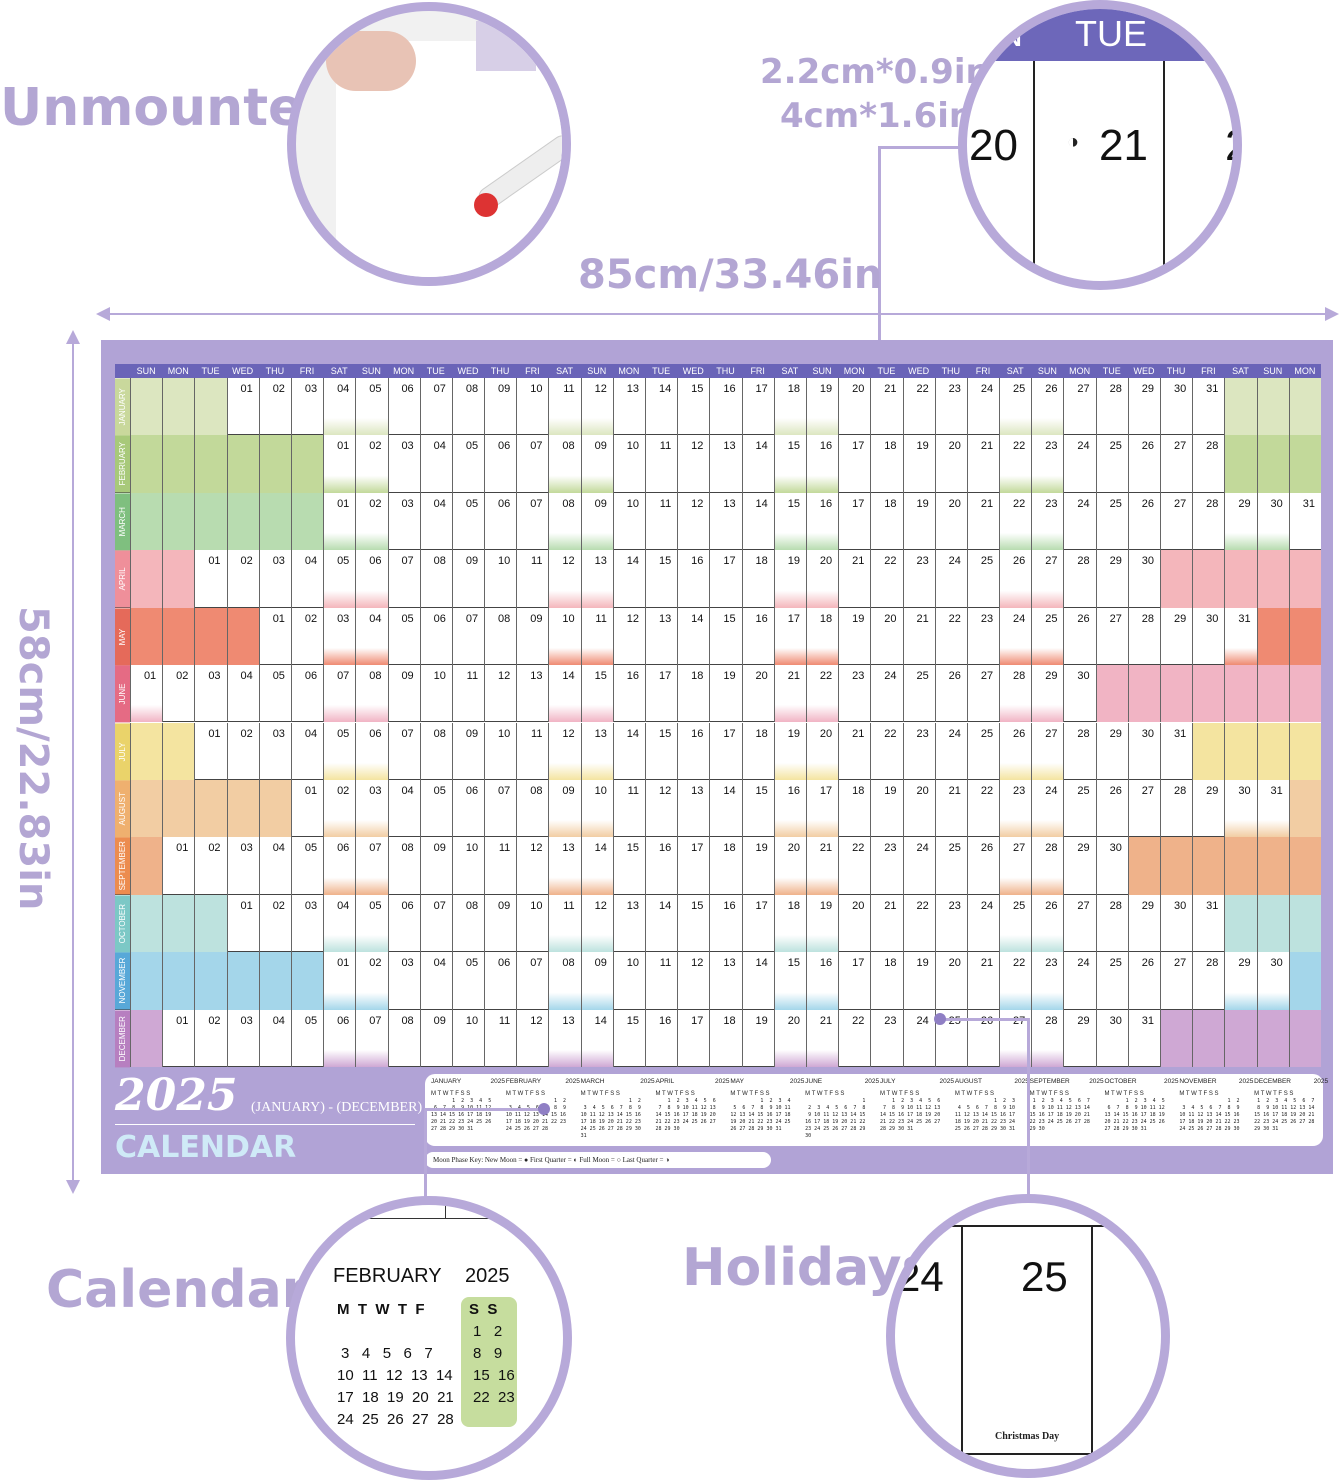 The height and width of the screenshot is (1483, 1339). I want to click on day-cell: 14, so click(596, 866).